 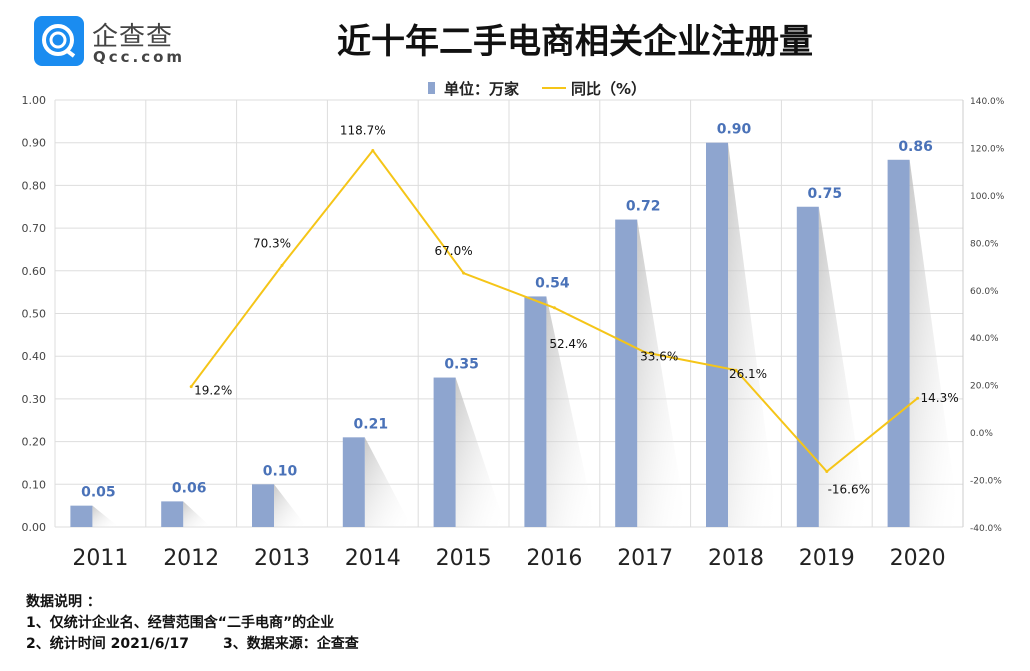 What do you see at coordinates (34, 271) in the screenshot?
I see `left-axis-tick: 0.60` at bounding box center [34, 271].